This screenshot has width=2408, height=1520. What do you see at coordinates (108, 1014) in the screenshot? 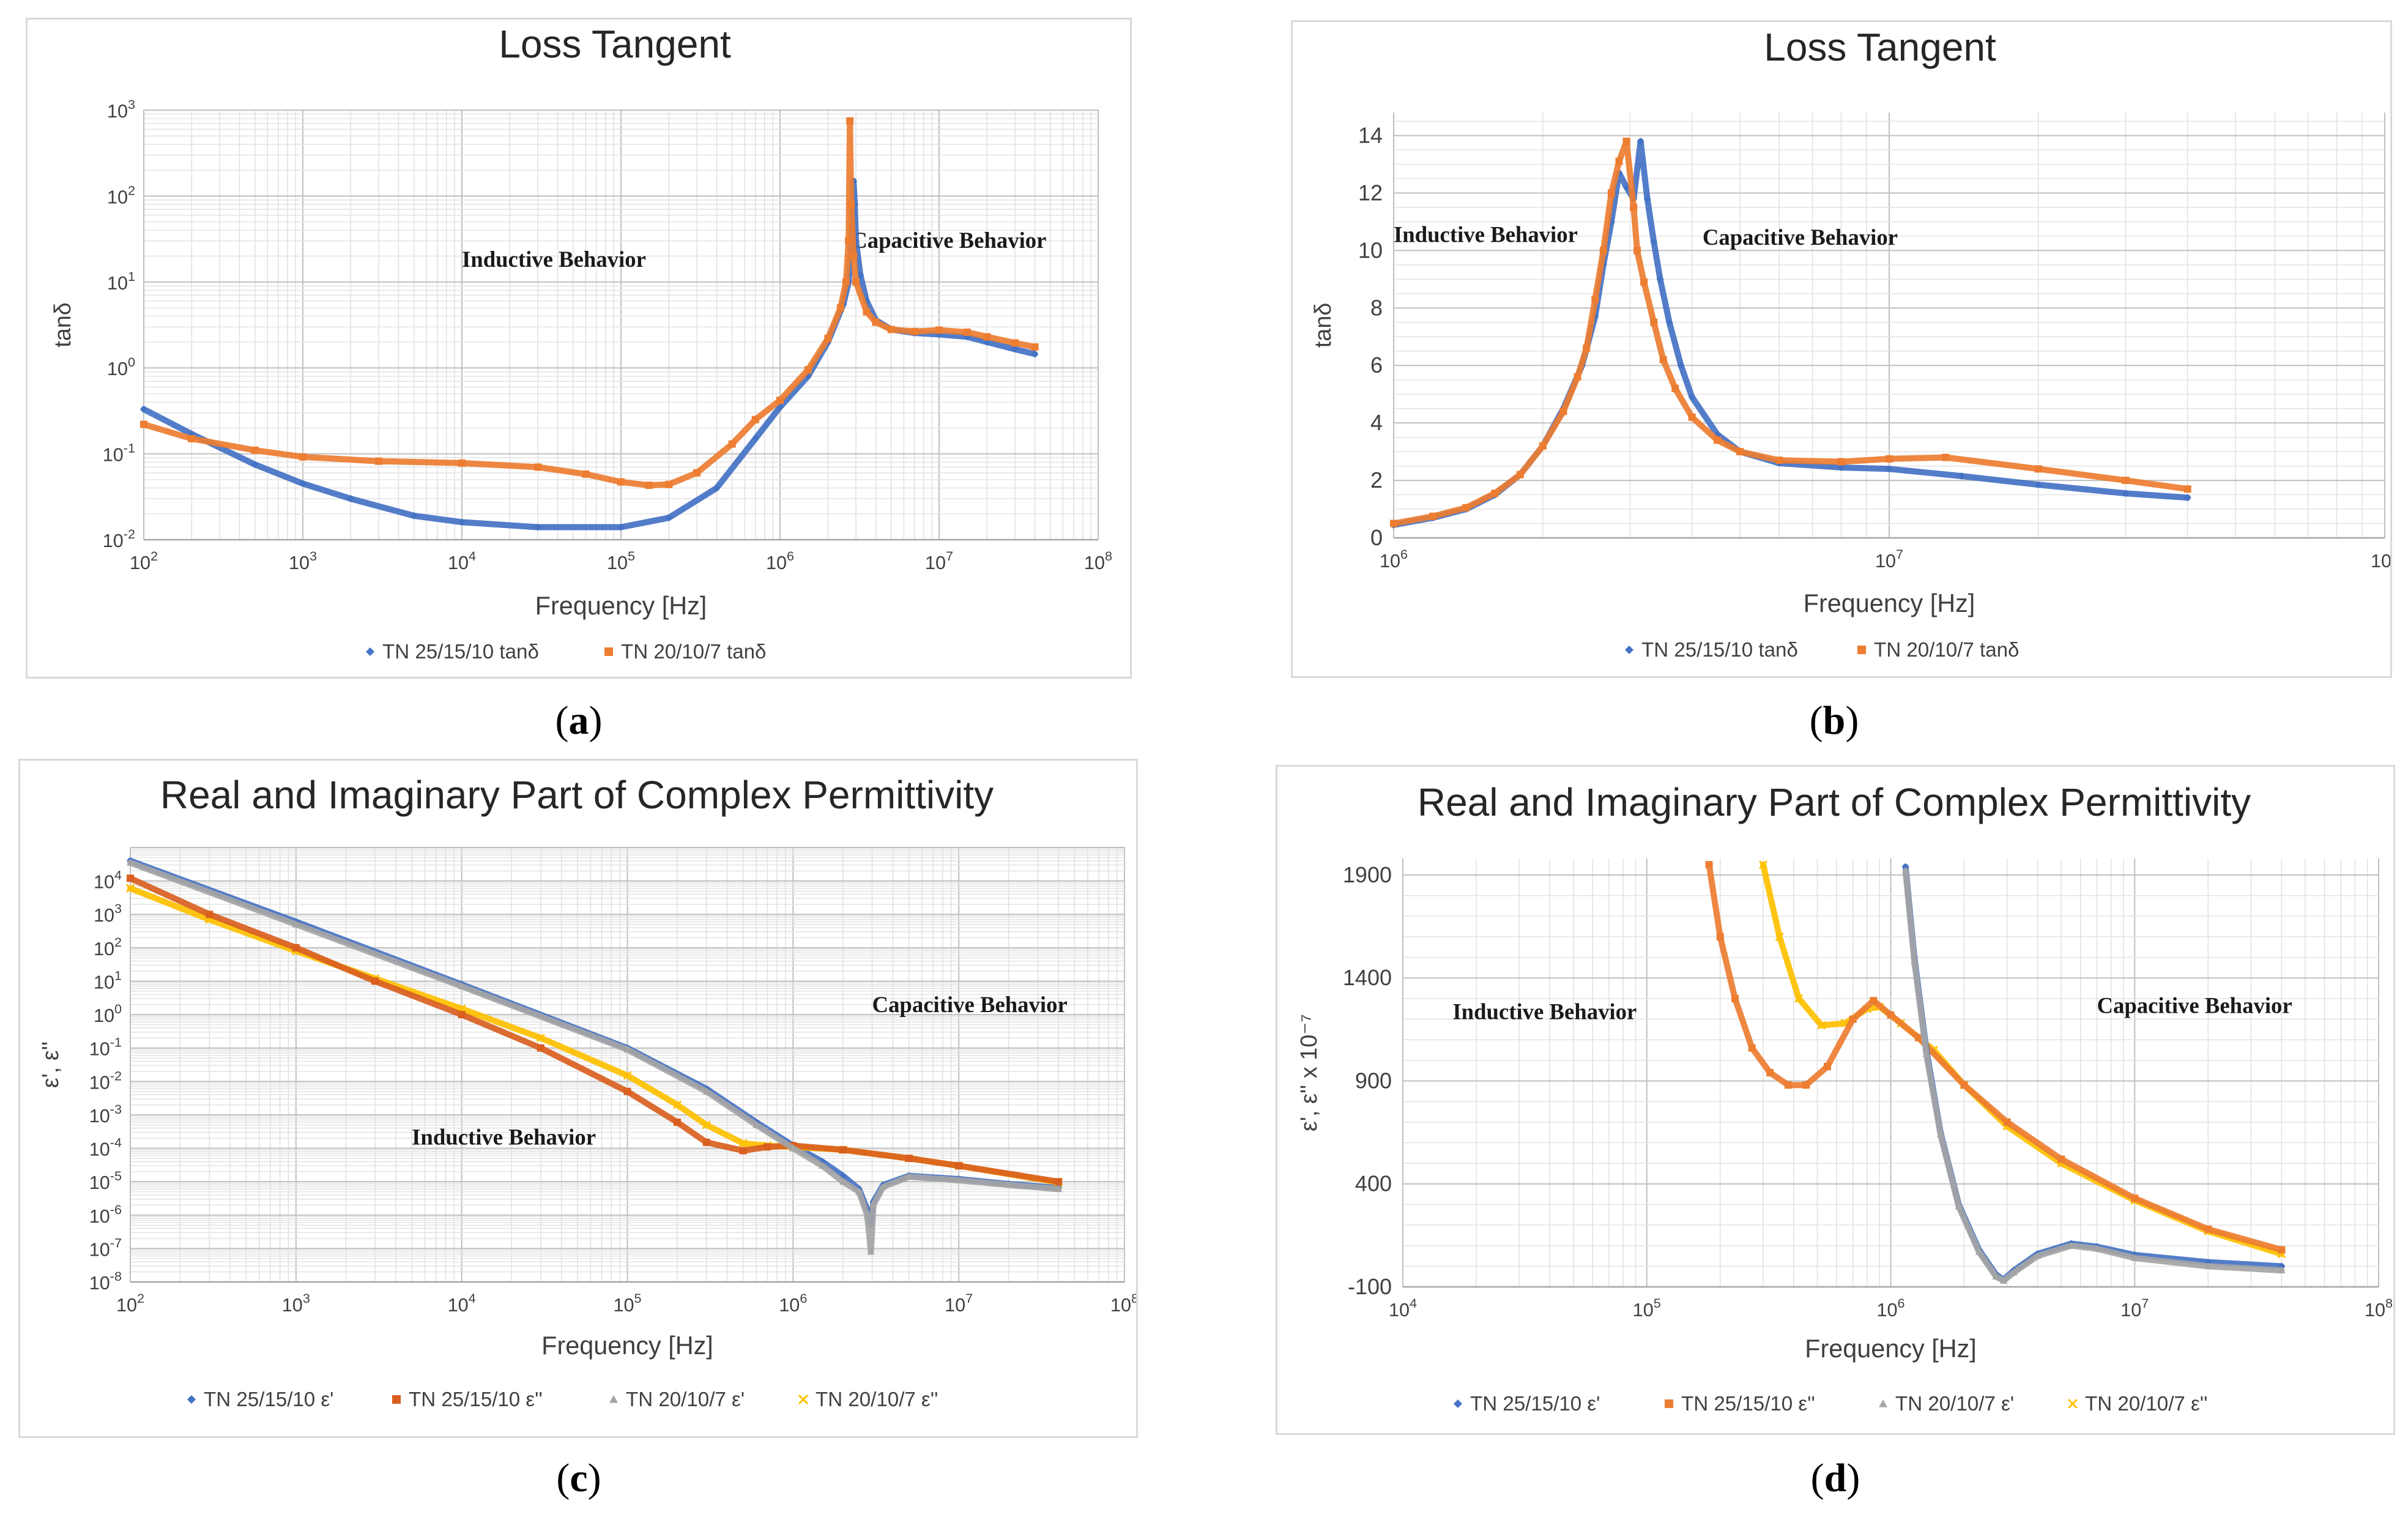
I see `y-tick-label: 10⁰` at bounding box center [108, 1014].